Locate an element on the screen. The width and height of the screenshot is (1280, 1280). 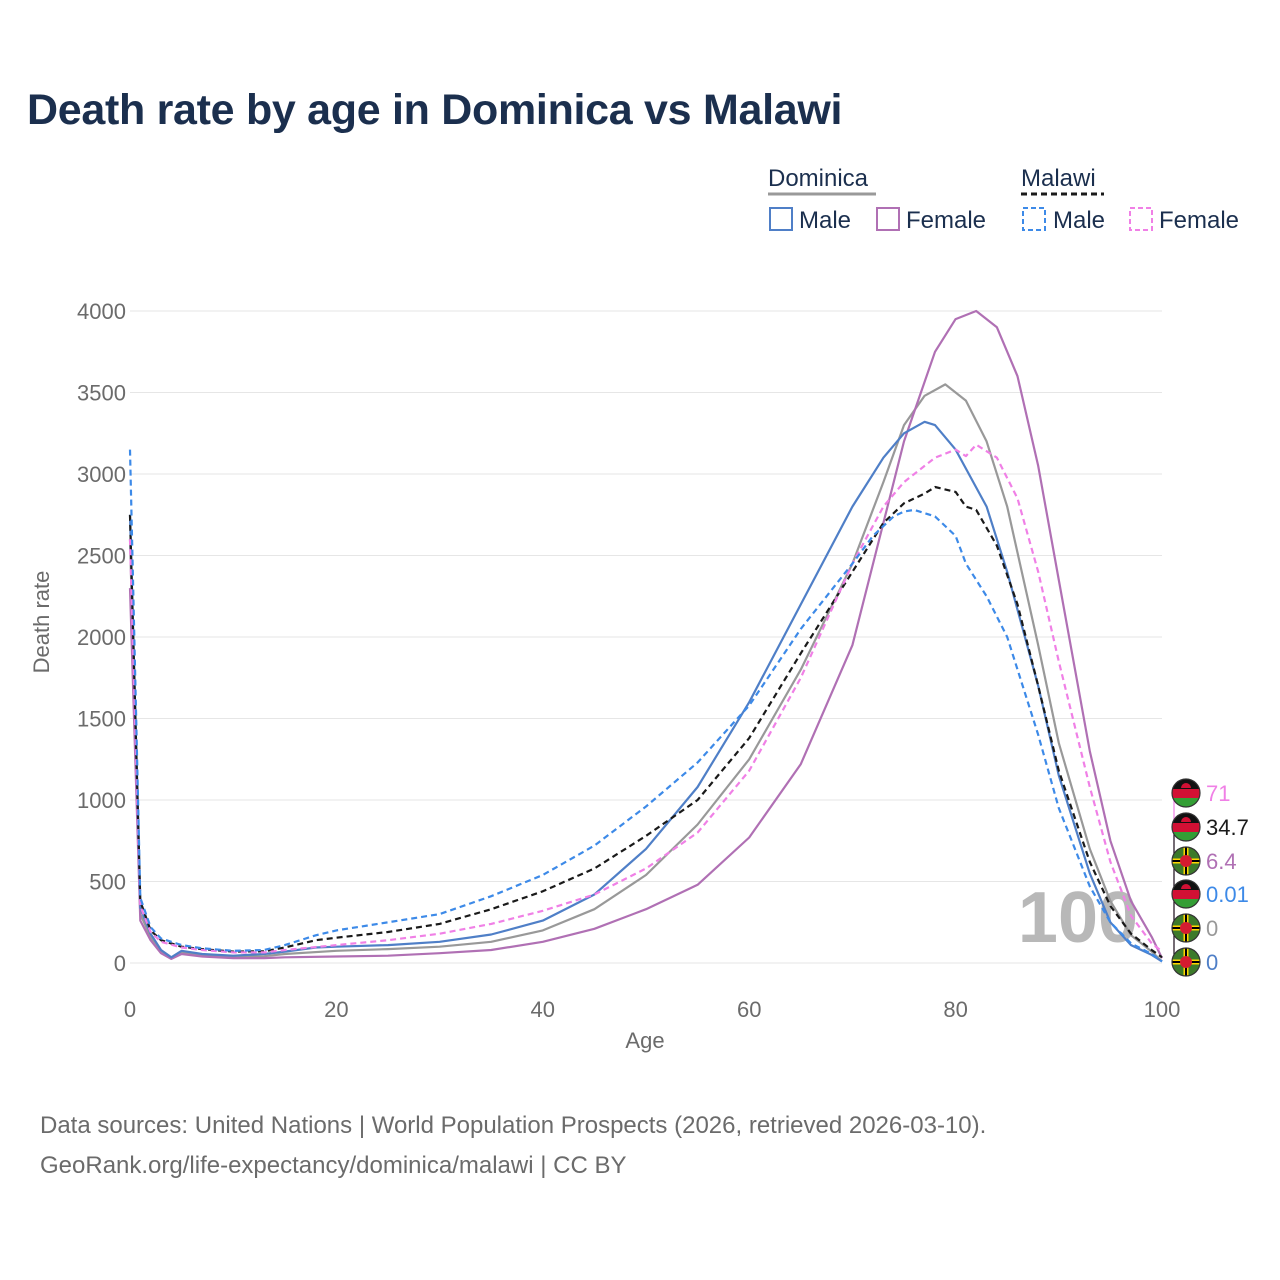
x-tick-label: 60 is located at coordinates (749, 1009).